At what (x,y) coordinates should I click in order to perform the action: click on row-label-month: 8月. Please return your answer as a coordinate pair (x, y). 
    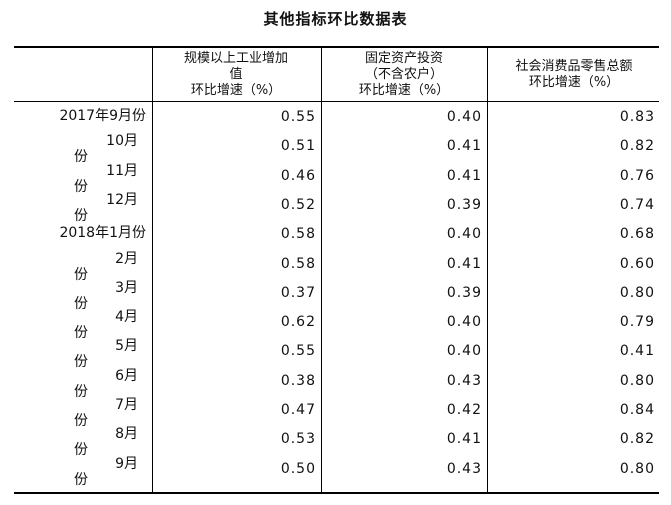
    Looking at the image, I should click on (126, 434).